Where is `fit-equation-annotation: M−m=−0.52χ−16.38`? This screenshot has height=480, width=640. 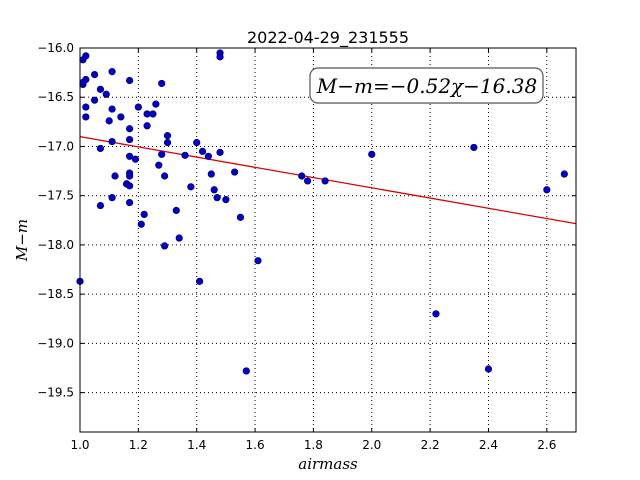
fit-equation-annotation: M−m=−0.52χ−16.38 is located at coordinates (426, 86).